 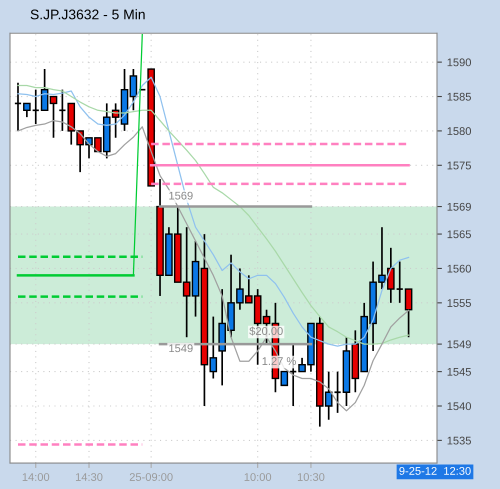 I want to click on annotation: $20.00, so click(x=266, y=331).